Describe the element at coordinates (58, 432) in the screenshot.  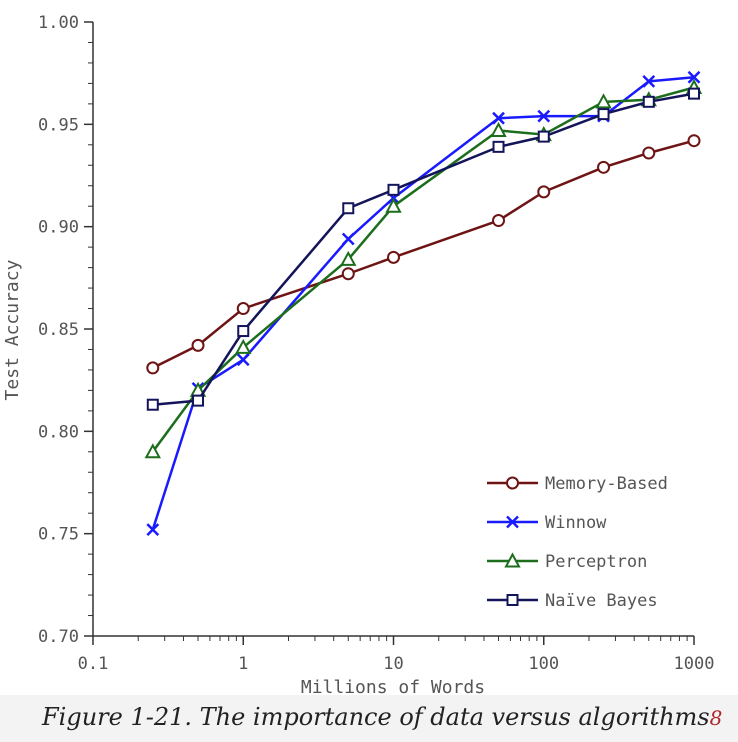
I see `y-tick-label: 0.80` at that location.